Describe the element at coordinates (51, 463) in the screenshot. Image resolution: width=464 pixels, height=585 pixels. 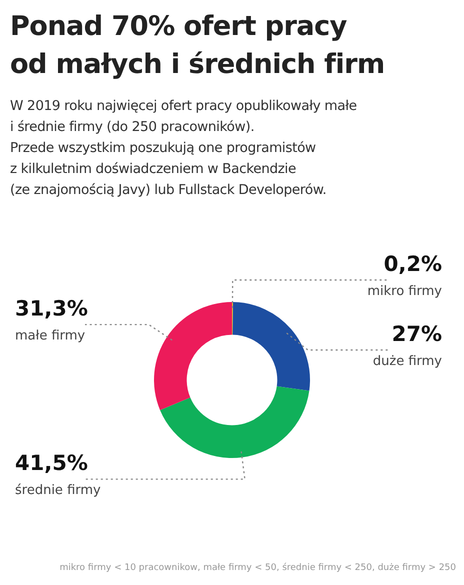
I see `data-label: 41,5%` at that location.